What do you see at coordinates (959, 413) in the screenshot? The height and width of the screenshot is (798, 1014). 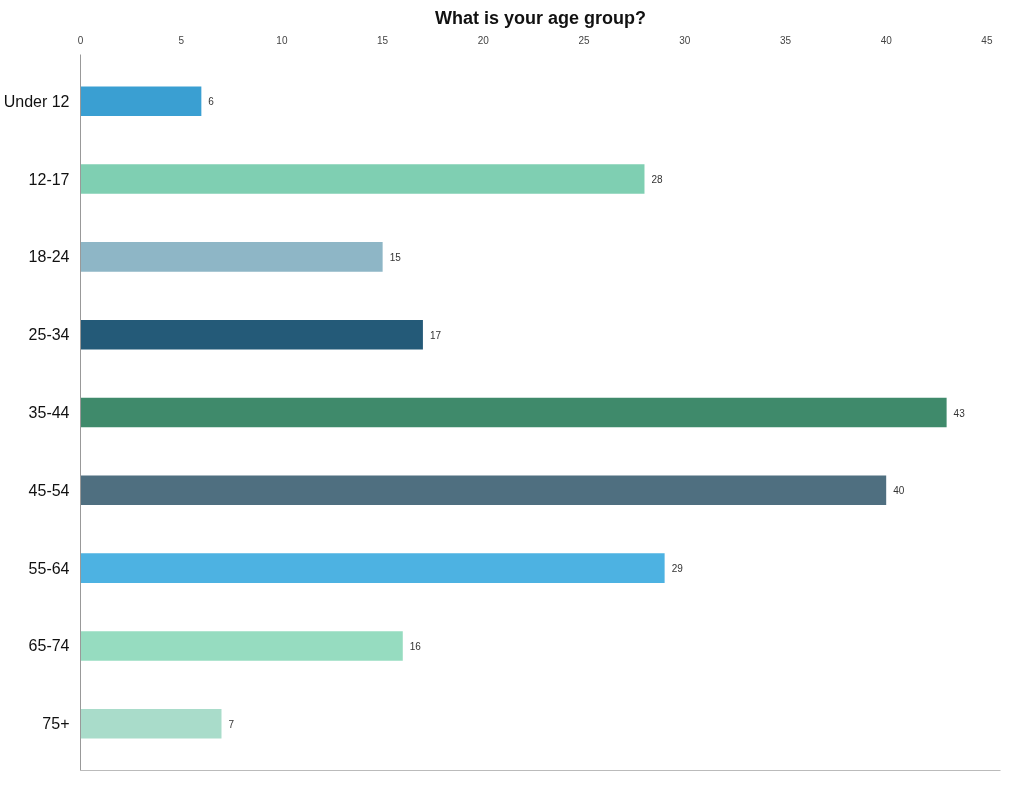 I see `data-label: 43` at bounding box center [959, 413].